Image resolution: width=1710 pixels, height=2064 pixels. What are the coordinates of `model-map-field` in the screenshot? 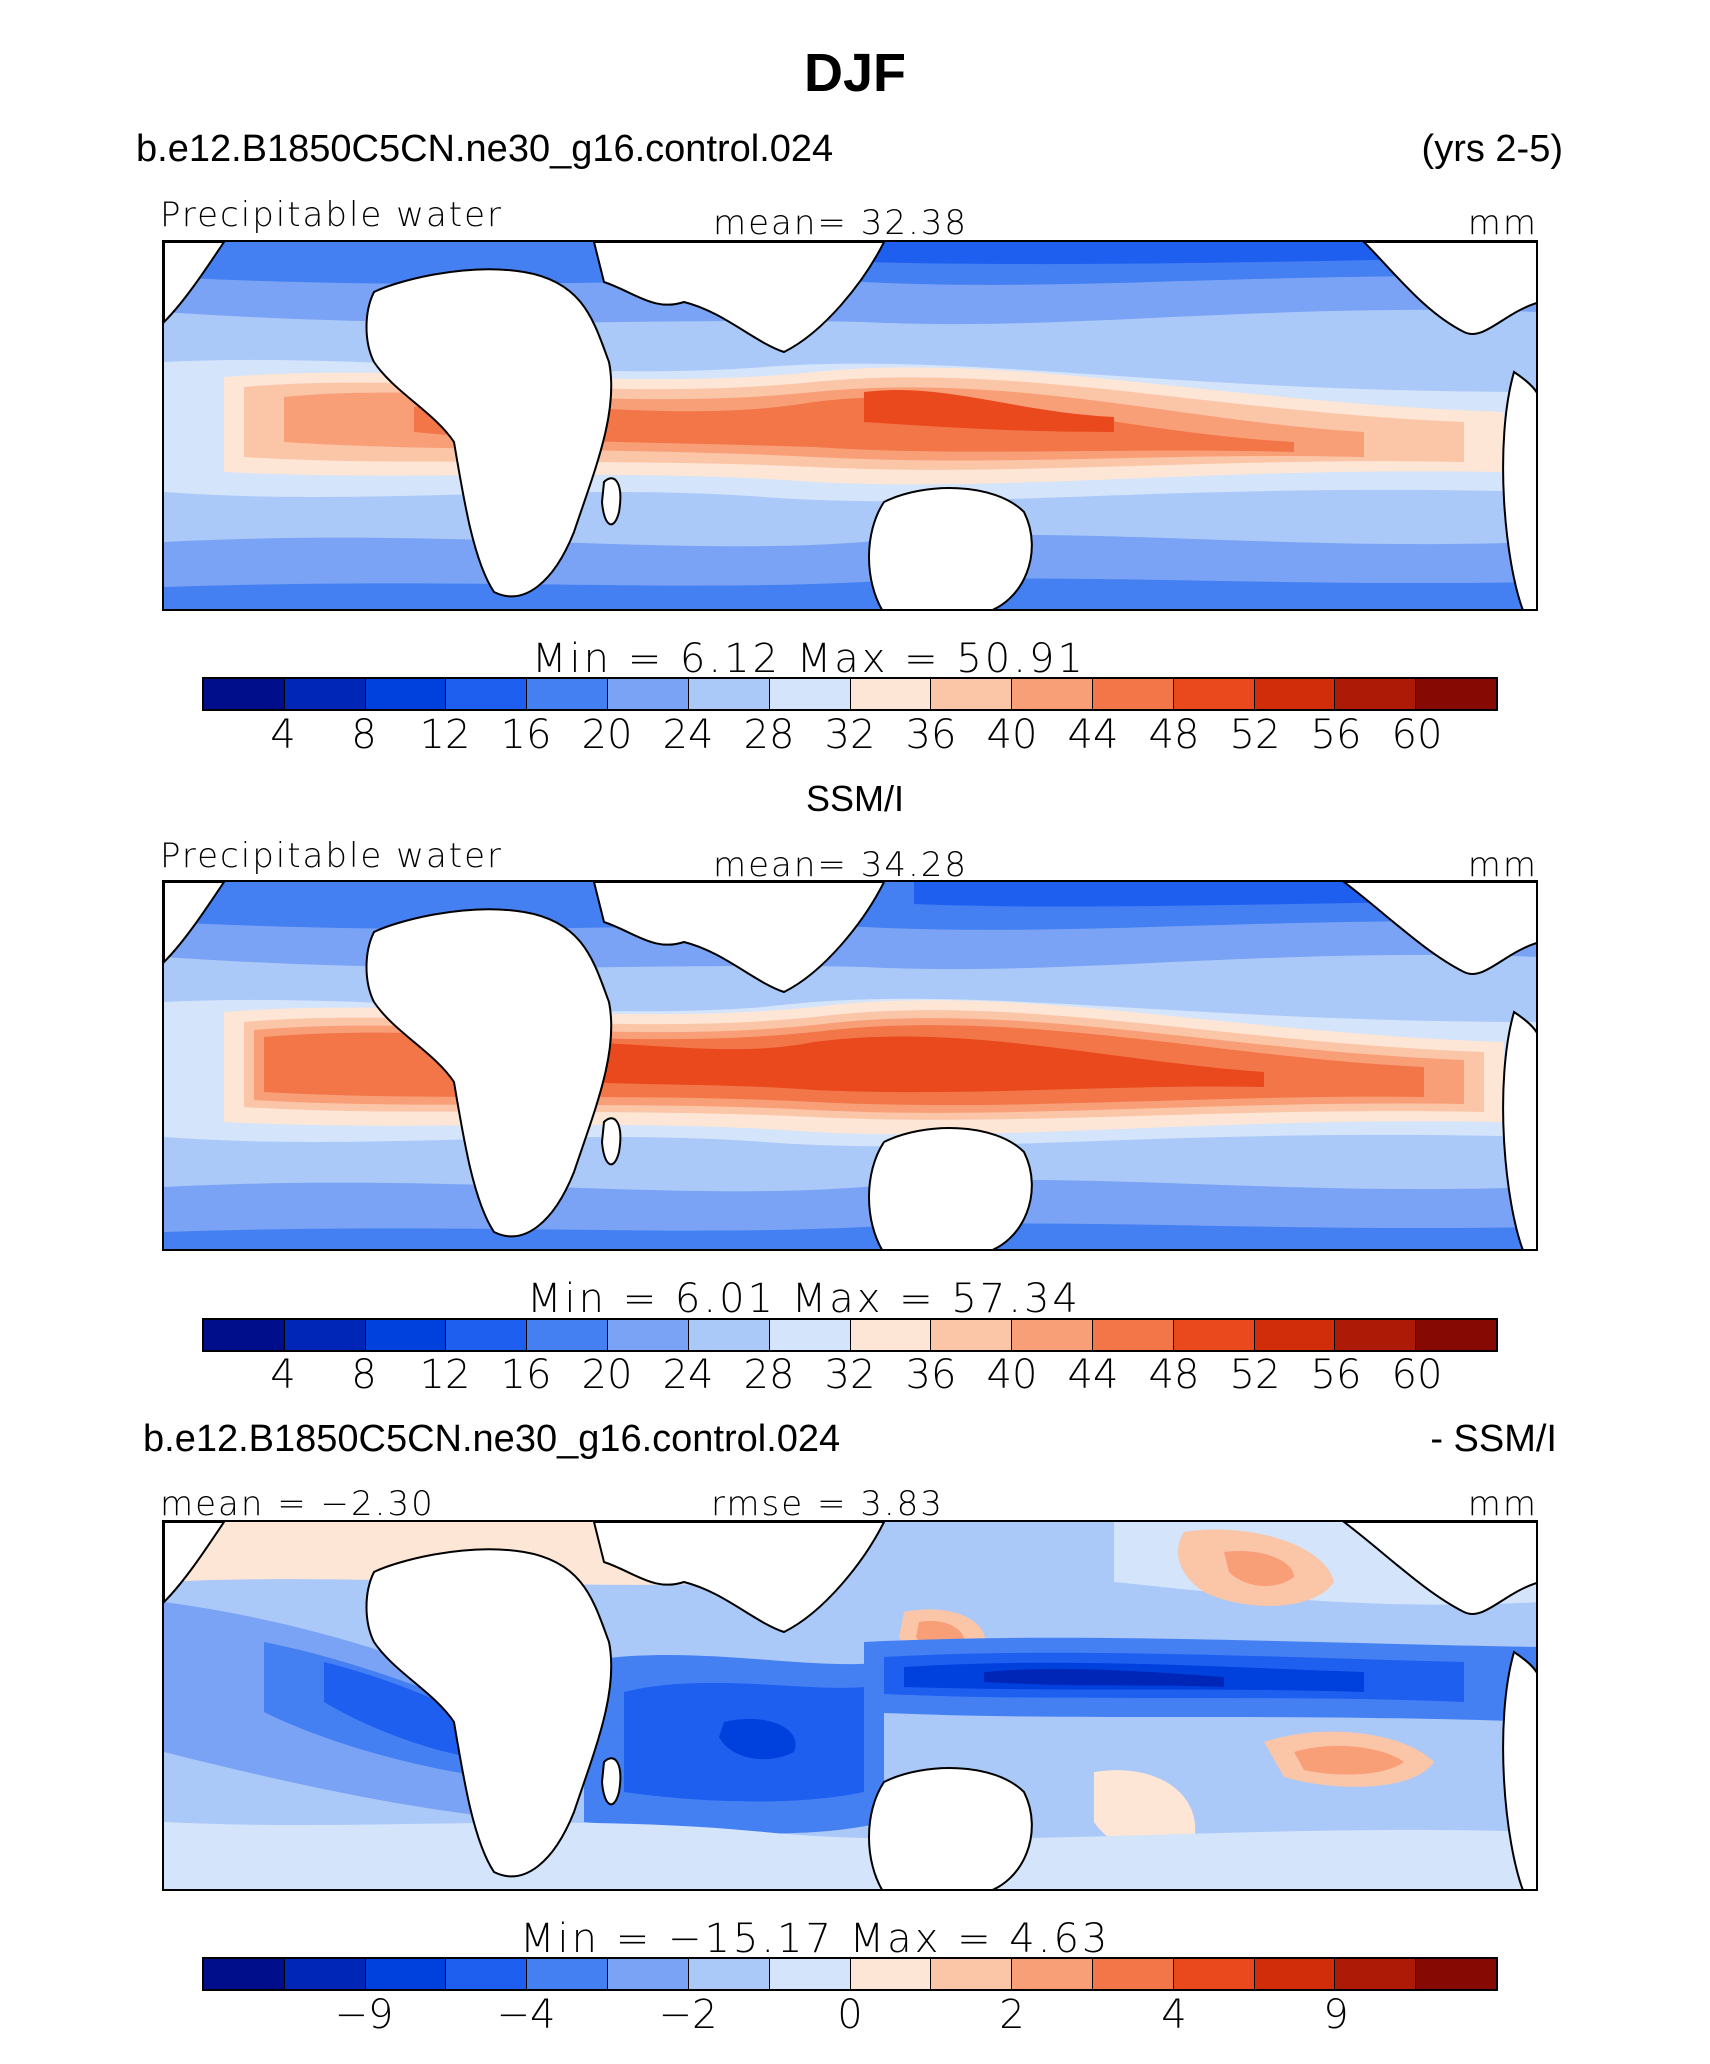 It's located at (850, 425).